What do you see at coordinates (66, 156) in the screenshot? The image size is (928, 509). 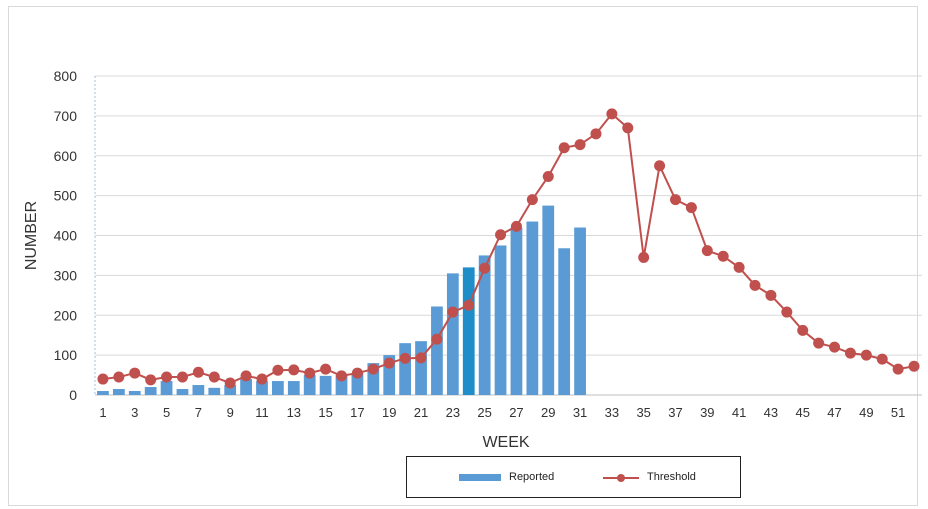 I see `y-tick-label: 600` at bounding box center [66, 156].